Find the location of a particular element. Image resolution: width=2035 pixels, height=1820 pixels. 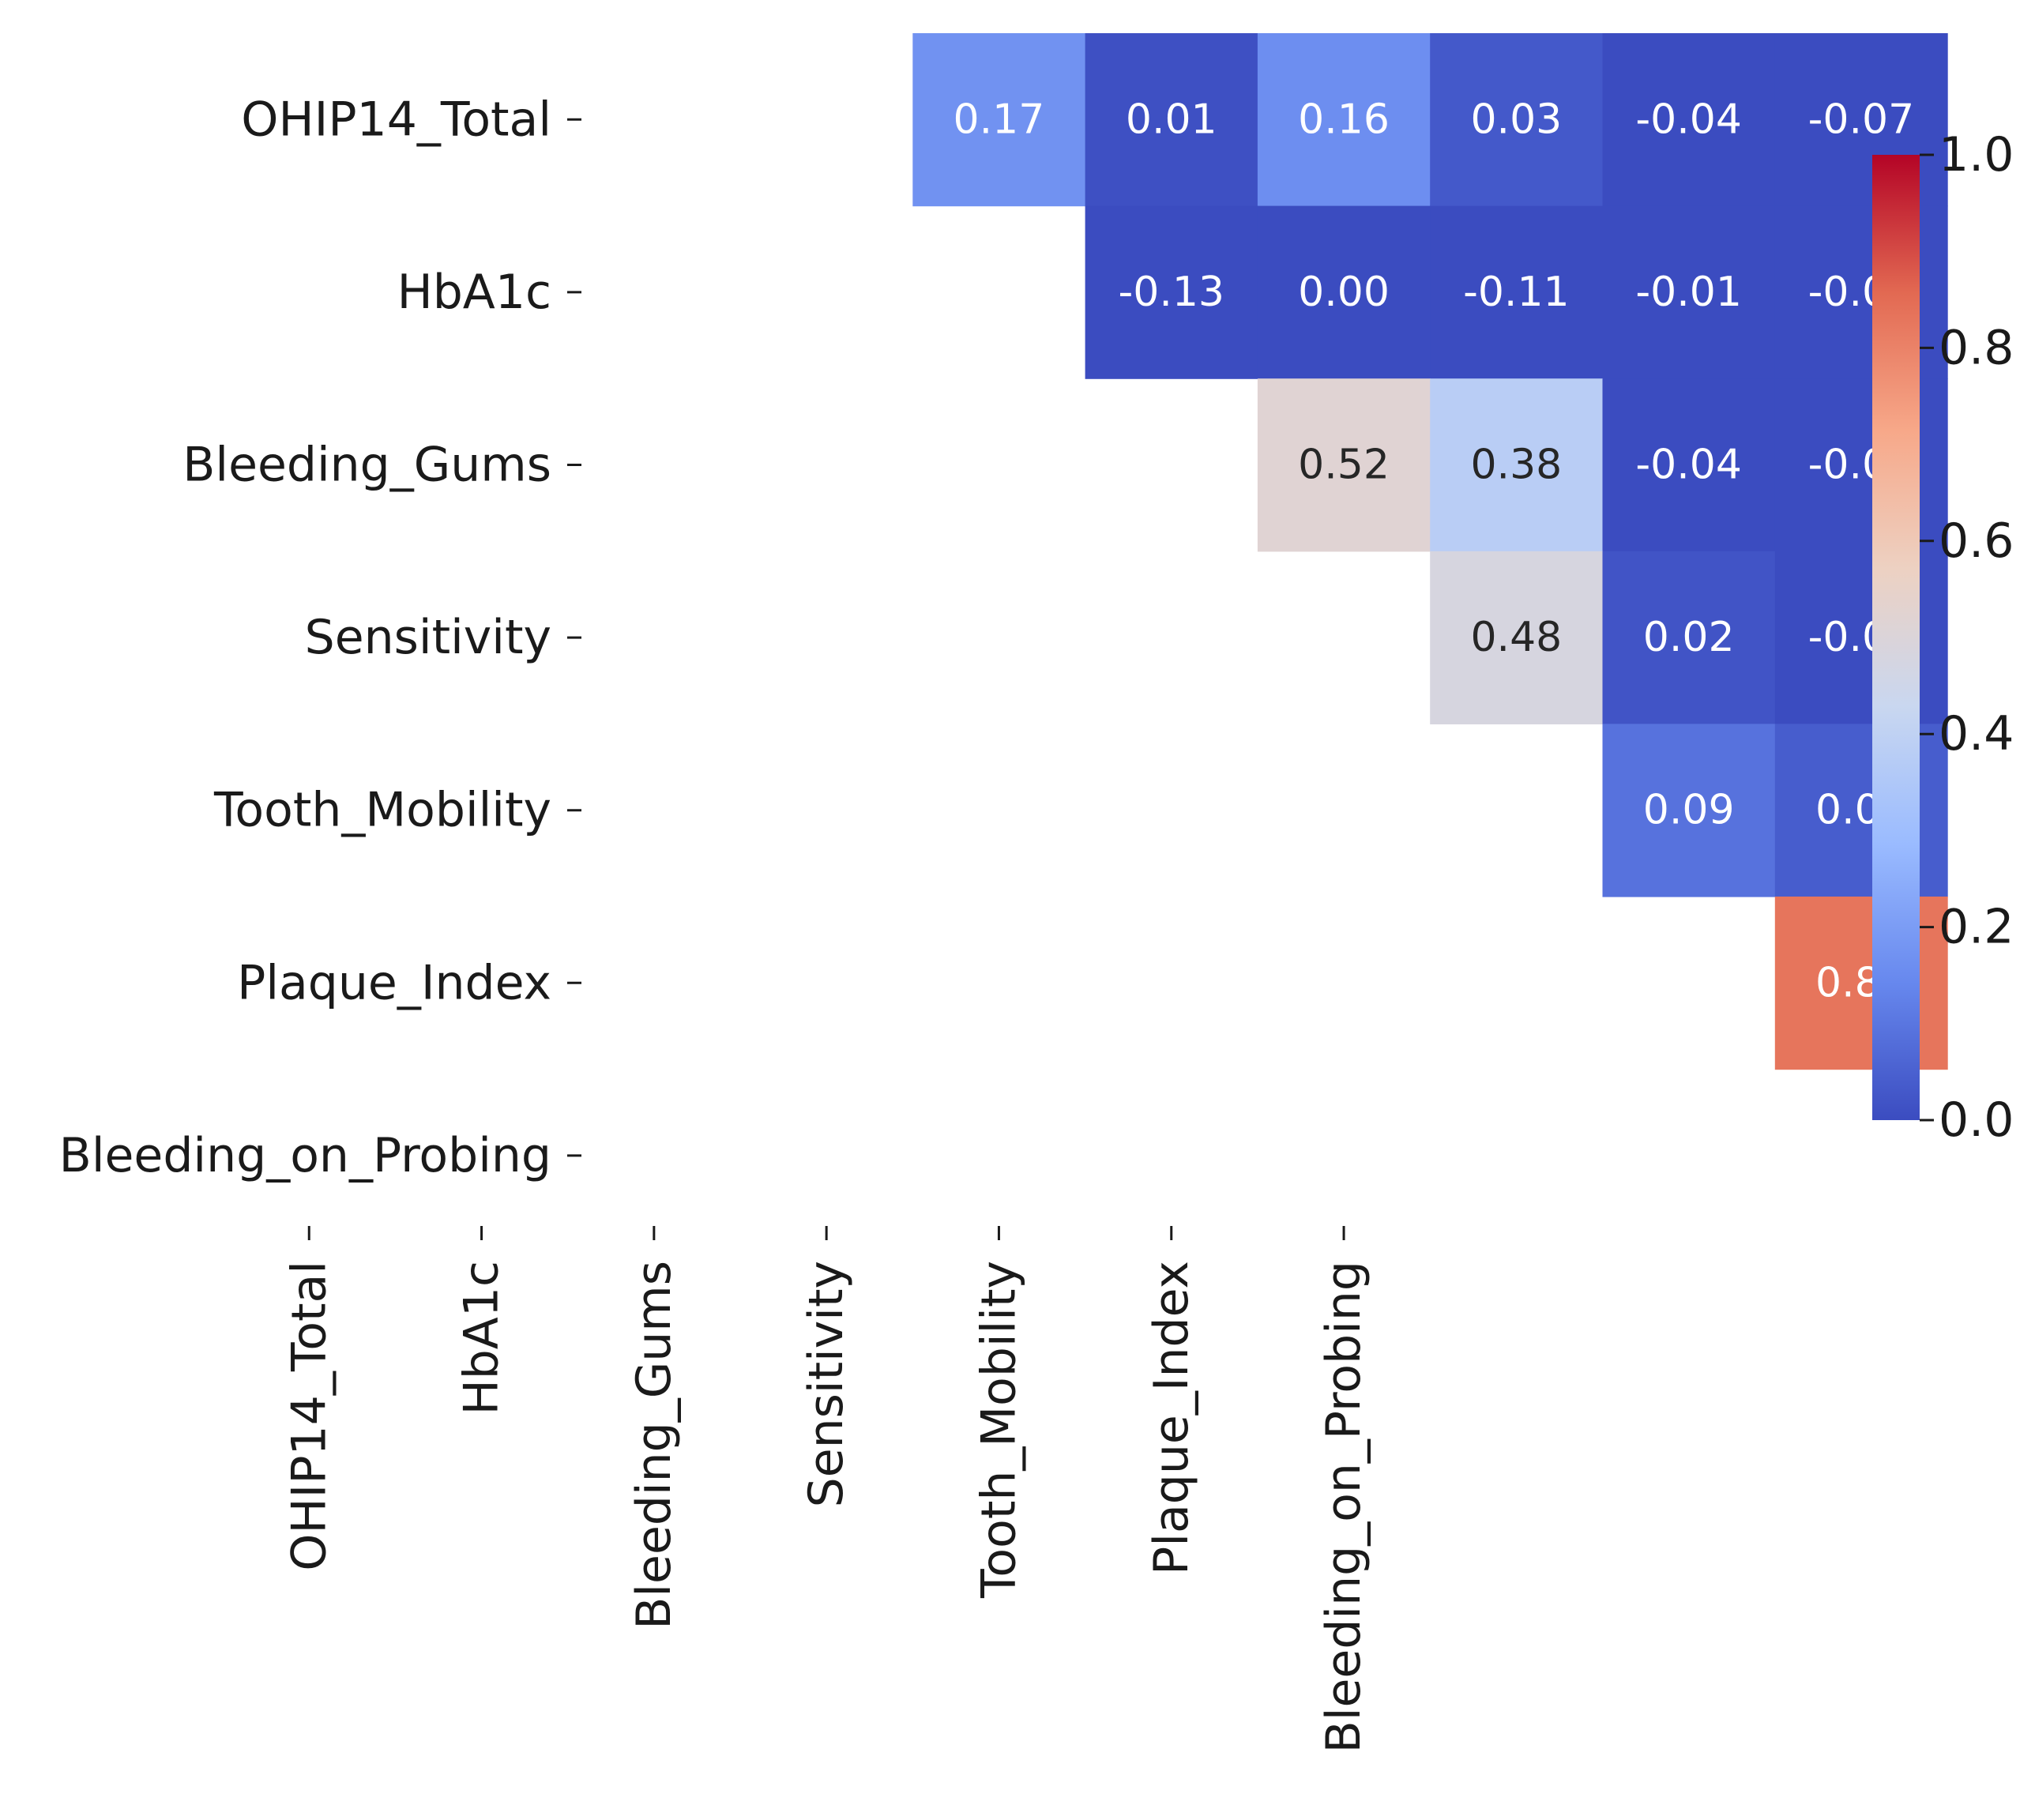

cell-hba1c-plaque-index is located at coordinates (1689, 292).